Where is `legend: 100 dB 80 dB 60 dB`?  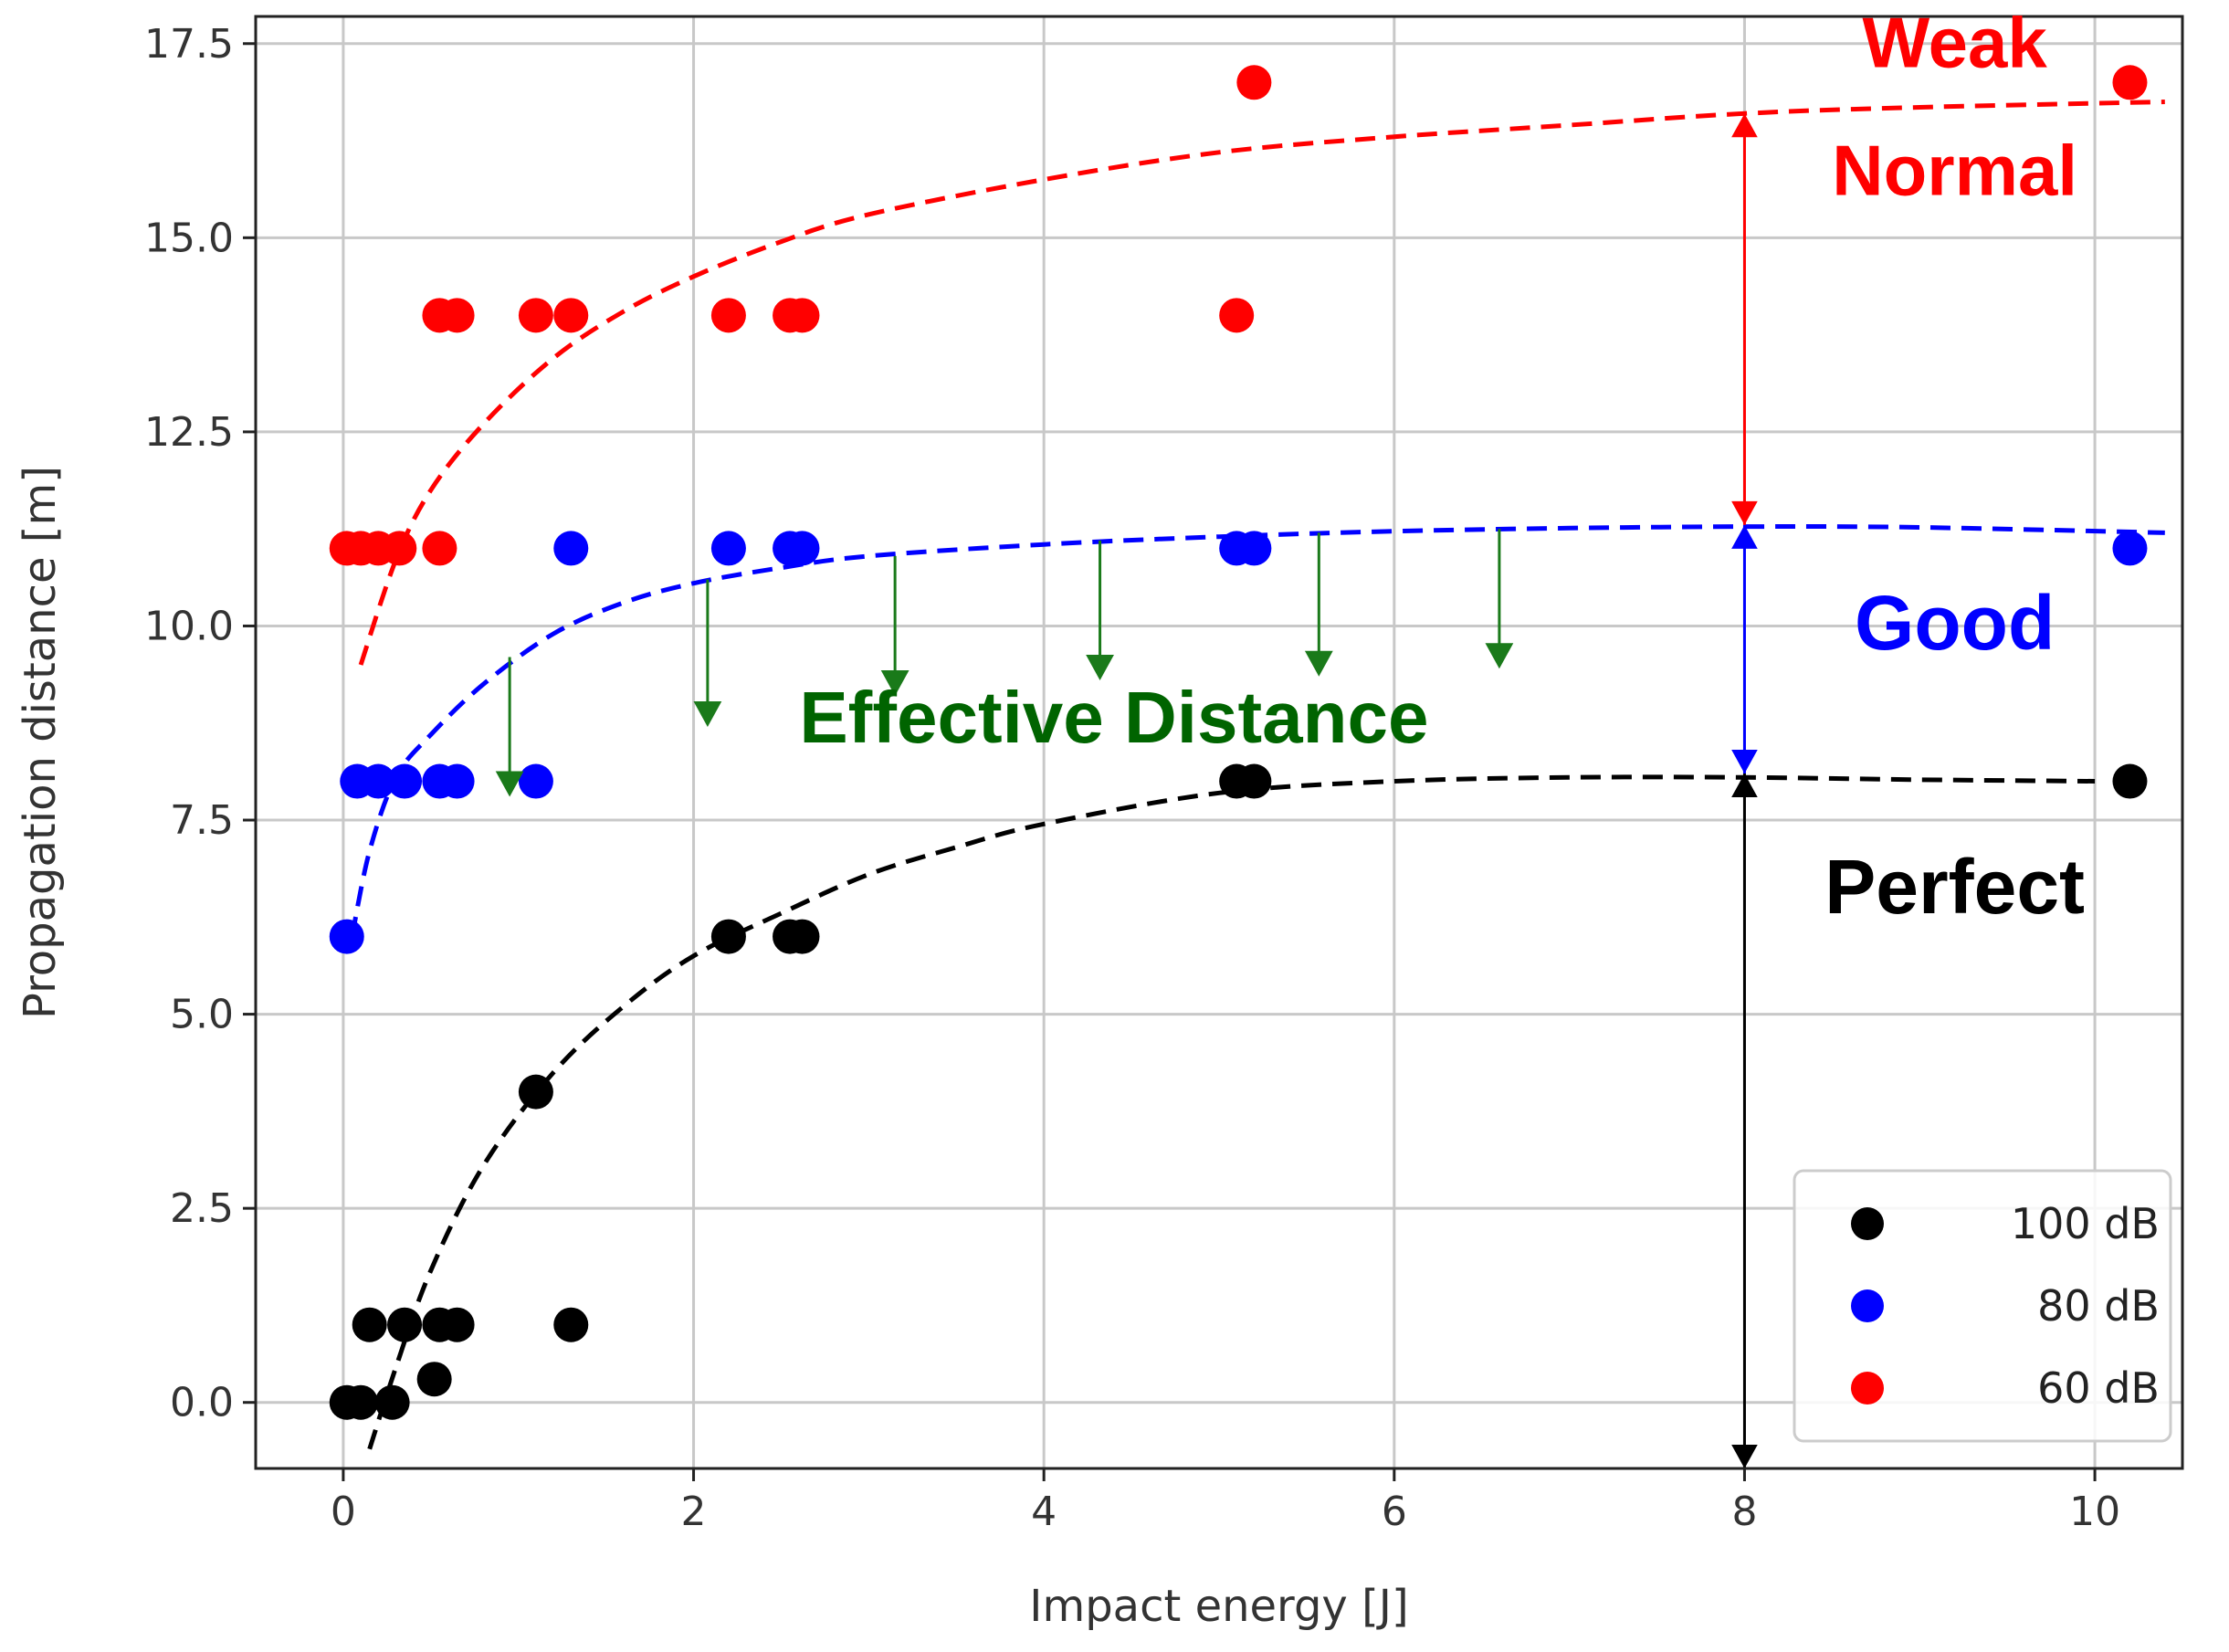
legend: 100 dB 80 dB 60 dB is located at coordinates (1983, 1306).